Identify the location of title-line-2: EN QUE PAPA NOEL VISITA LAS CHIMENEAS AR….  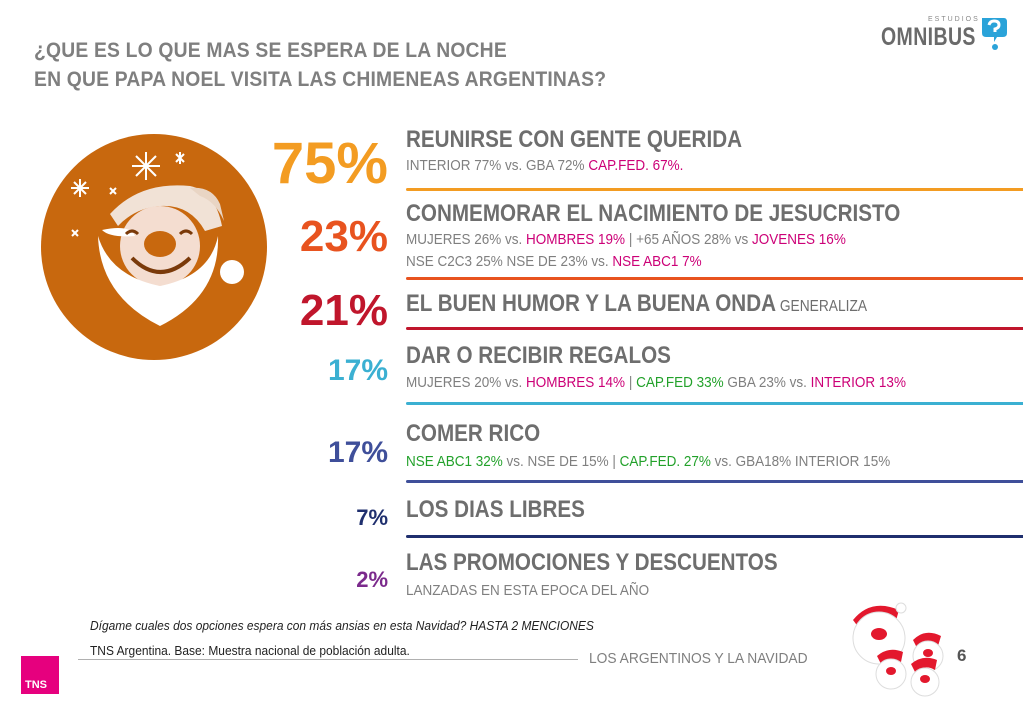
(320, 79).